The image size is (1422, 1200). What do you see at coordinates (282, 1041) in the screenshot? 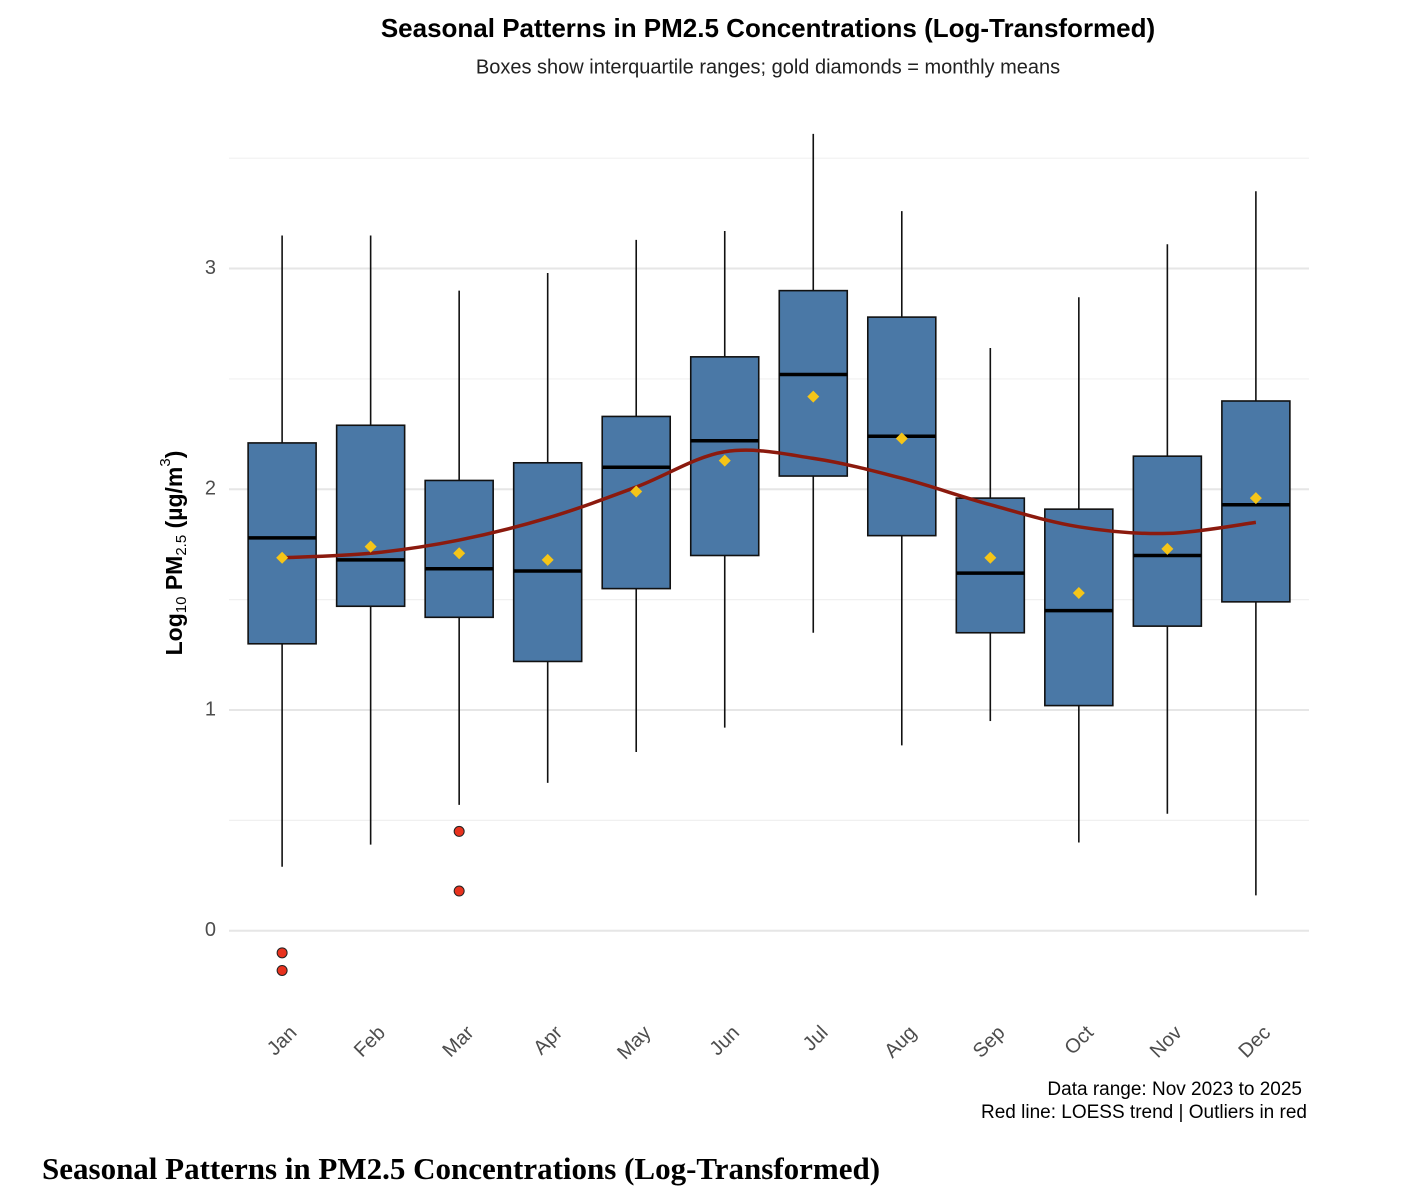
I see `x-tick-label: Jan` at bounding box center [282, 1041].